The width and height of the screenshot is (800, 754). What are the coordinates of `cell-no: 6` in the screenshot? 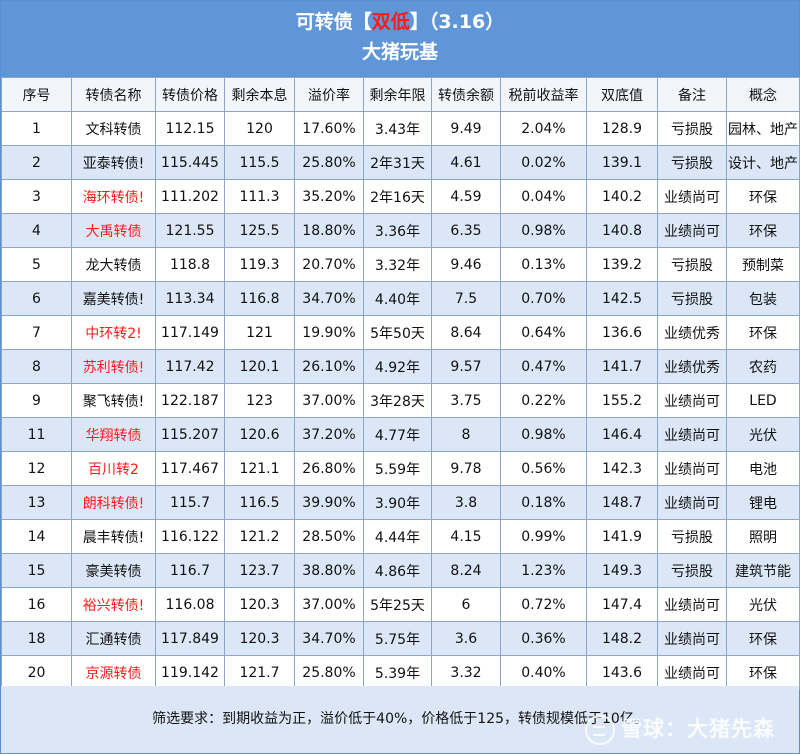 It's located at (36, 298).